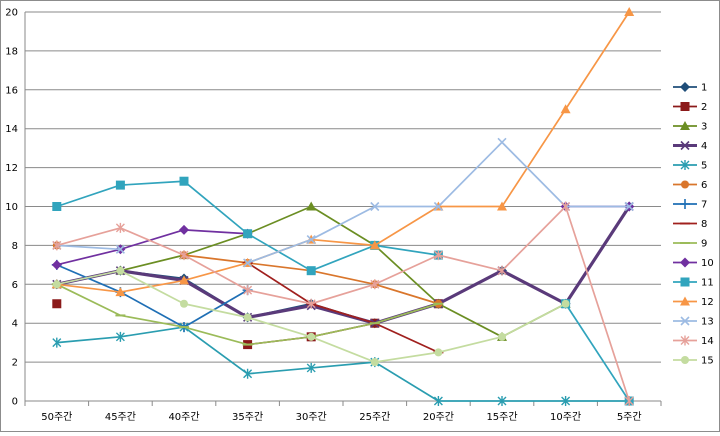  I want to click on y-tick-label: 10, so click(11, 207).